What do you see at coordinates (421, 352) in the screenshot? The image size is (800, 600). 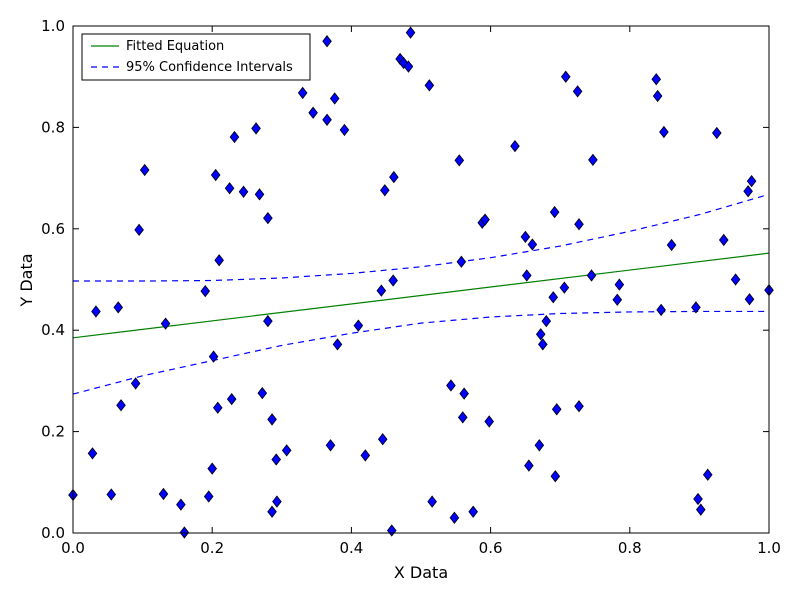 I see `ci-lower-line` at bounding box center [421, 352].